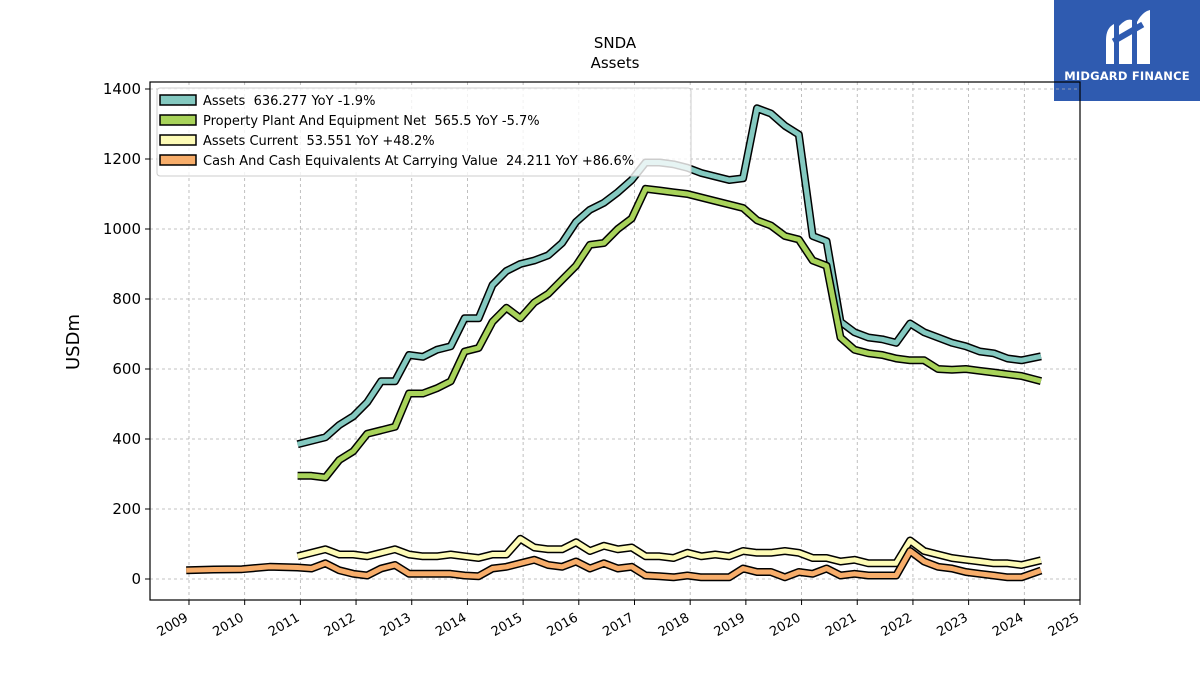  What do you see at coordinates (284, 625) in the screenshot?
I see `x-tick-label: 2011` at bounding box center [284, 625].